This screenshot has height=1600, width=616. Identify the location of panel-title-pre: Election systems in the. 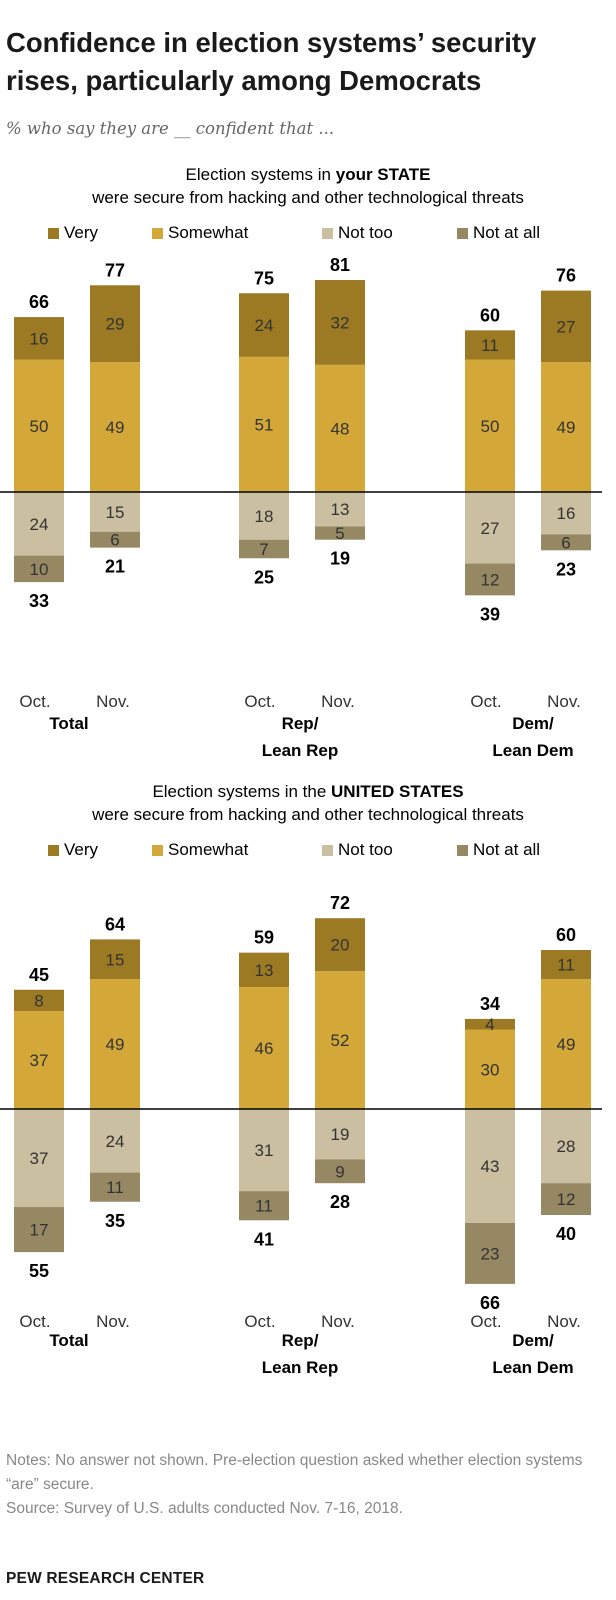
(242, 791).